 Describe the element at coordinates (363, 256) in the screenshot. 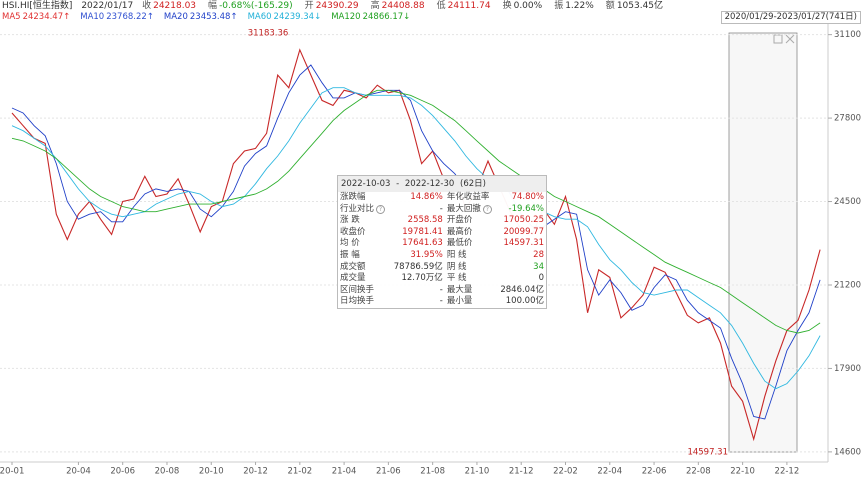

I see `stat-label: 振 幅` at that location.